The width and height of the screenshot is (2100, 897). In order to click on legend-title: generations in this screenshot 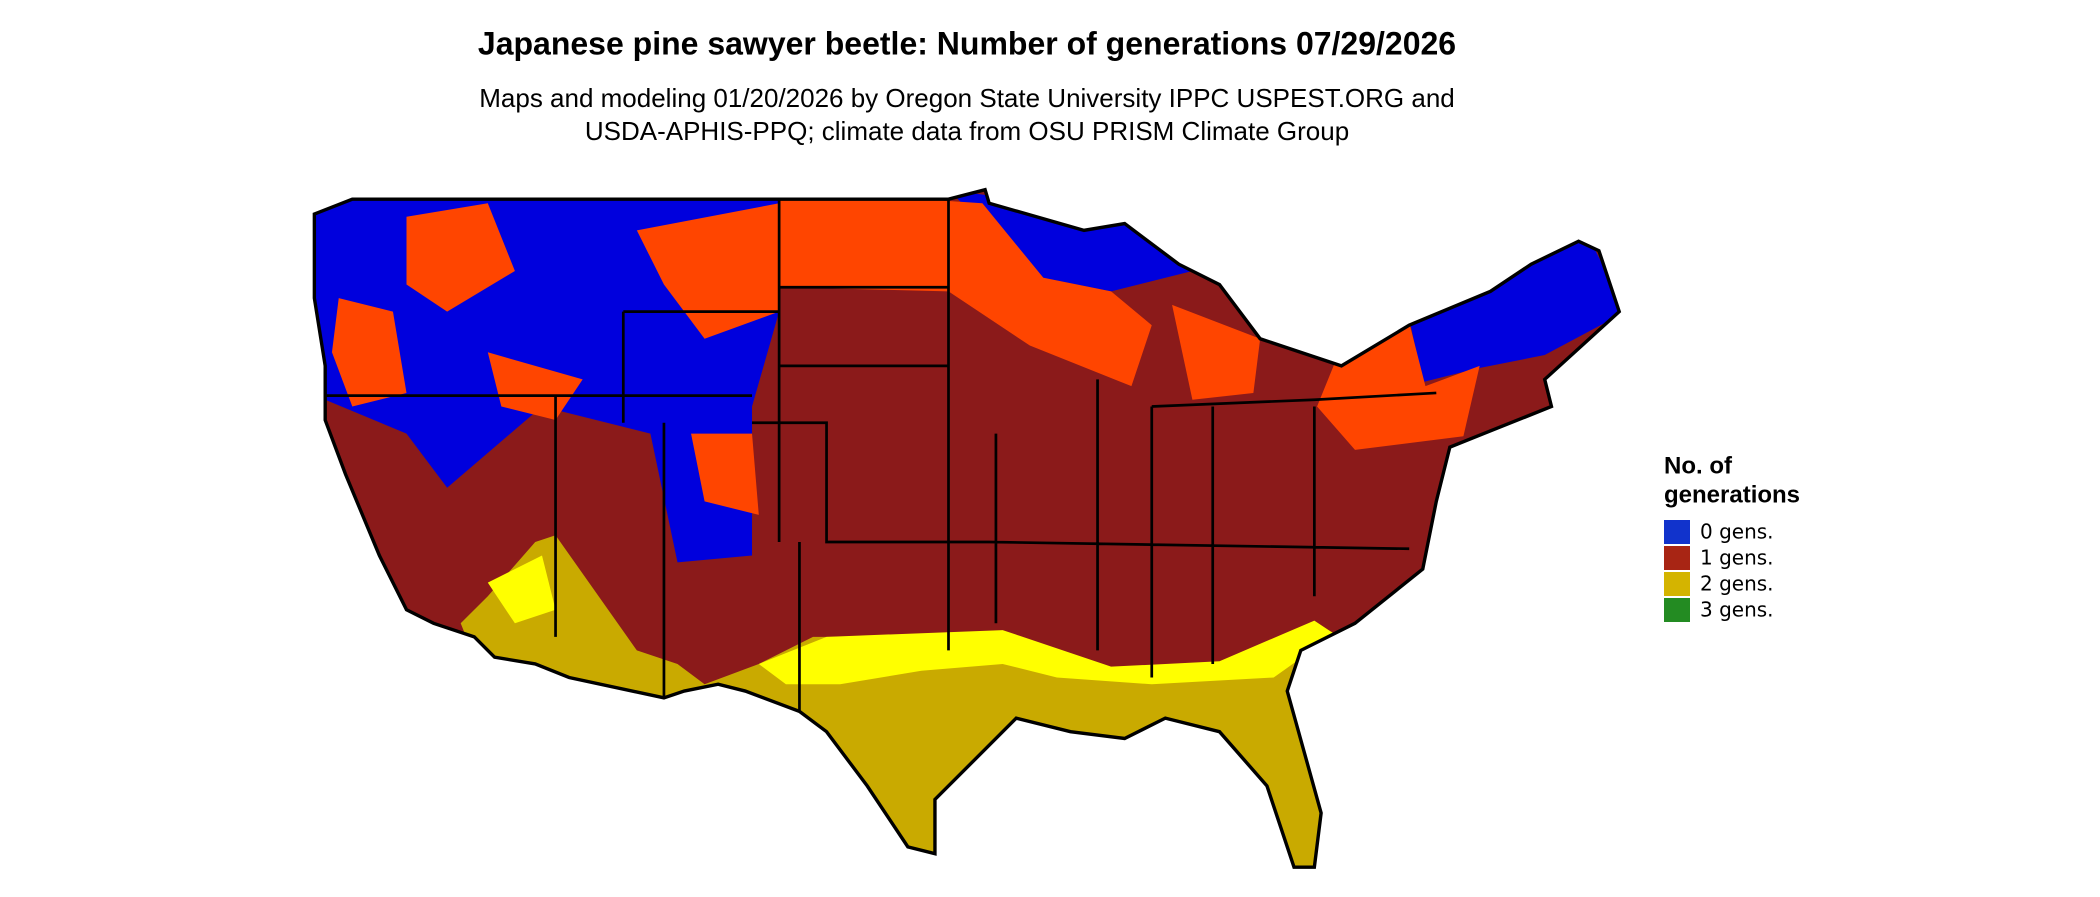, I will do `click(1732, 494)`.